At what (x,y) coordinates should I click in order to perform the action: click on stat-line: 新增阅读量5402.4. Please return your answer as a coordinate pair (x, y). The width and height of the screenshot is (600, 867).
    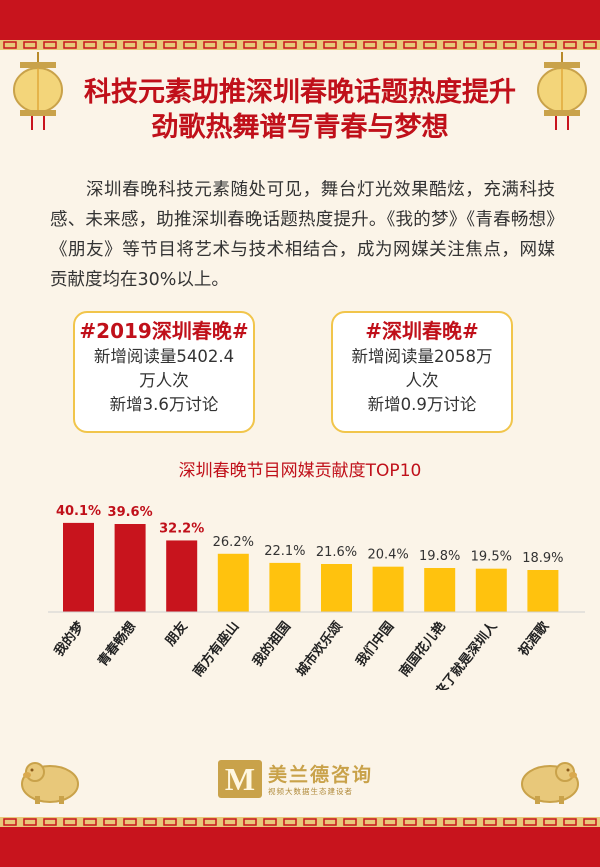
    Looking at the image, I should click on (164, 356).